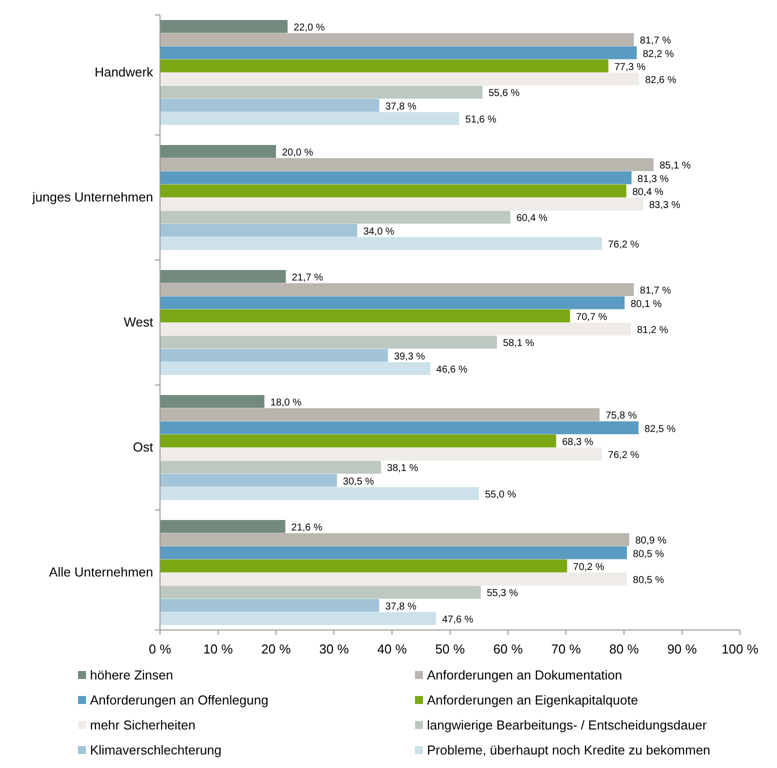 This screenshot has width=777, height=768. What do you see at coordinates (504, 94) in the screenshot?
I see `data-label: 55,6 %` at bounding box center [504, 94].